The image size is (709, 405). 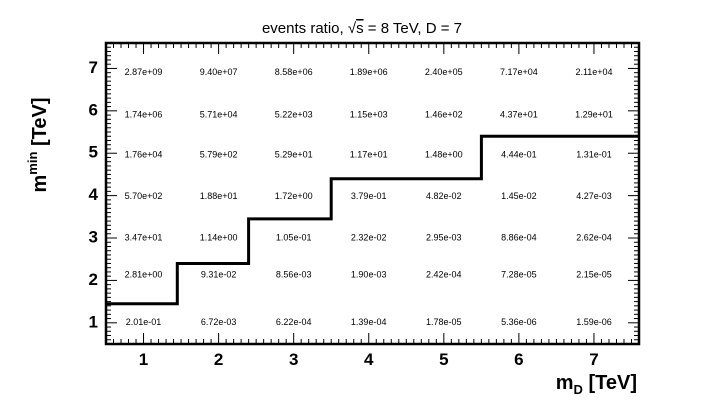 What do you see at coordinates (519, 114) in the screenshot?
I see `cell-value: 4.37e+01` at bounding box center [519, 114].